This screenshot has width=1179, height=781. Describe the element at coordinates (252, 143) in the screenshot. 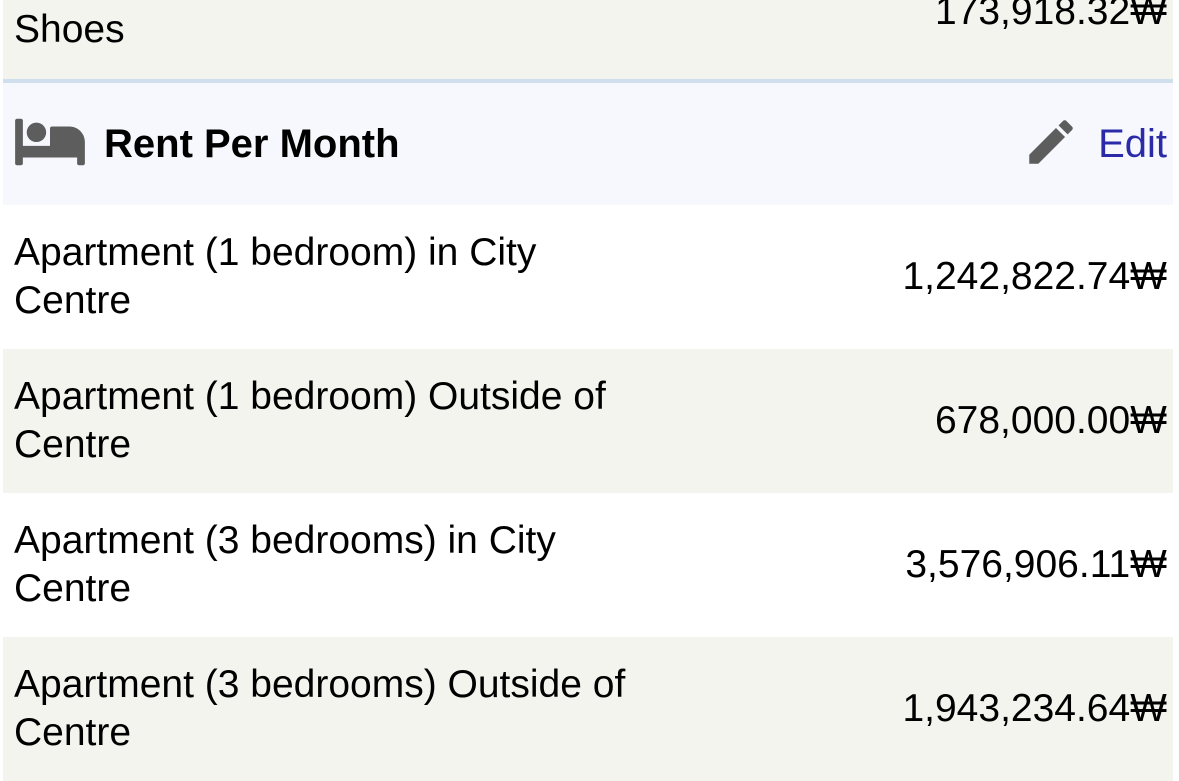

I see `section-title: Rent Per Month` at that location.